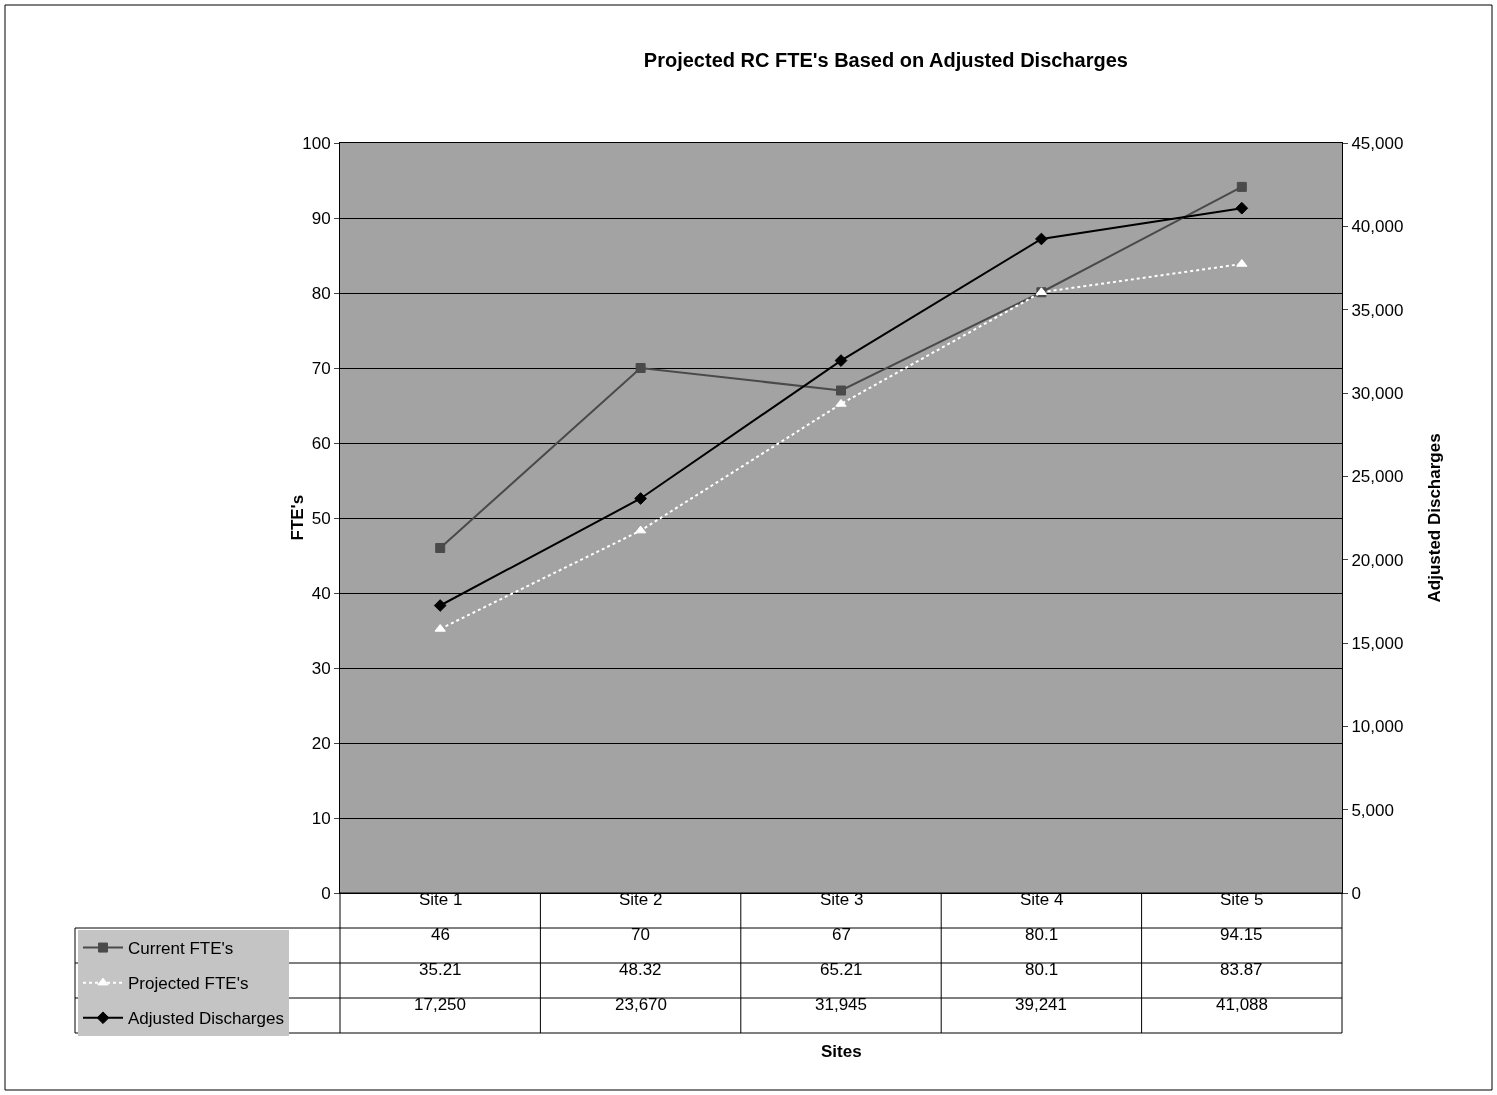  I want to click on y2-tick-label: 45,000, so click(1377, 143).